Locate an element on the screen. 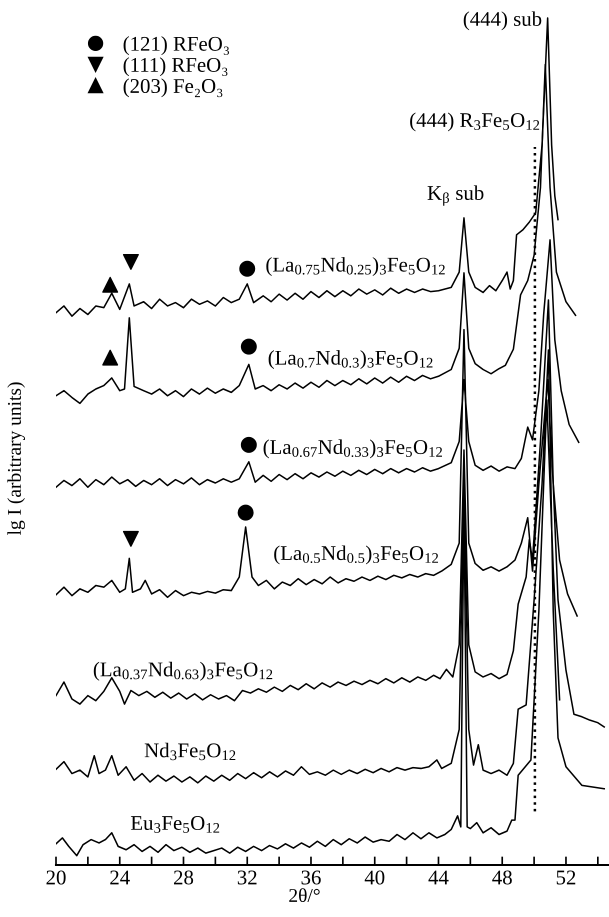 The height and width of the screenshot is (917, 609). y-axis-title: lg I (arbitrary units) is located at coordinates (16, 459).